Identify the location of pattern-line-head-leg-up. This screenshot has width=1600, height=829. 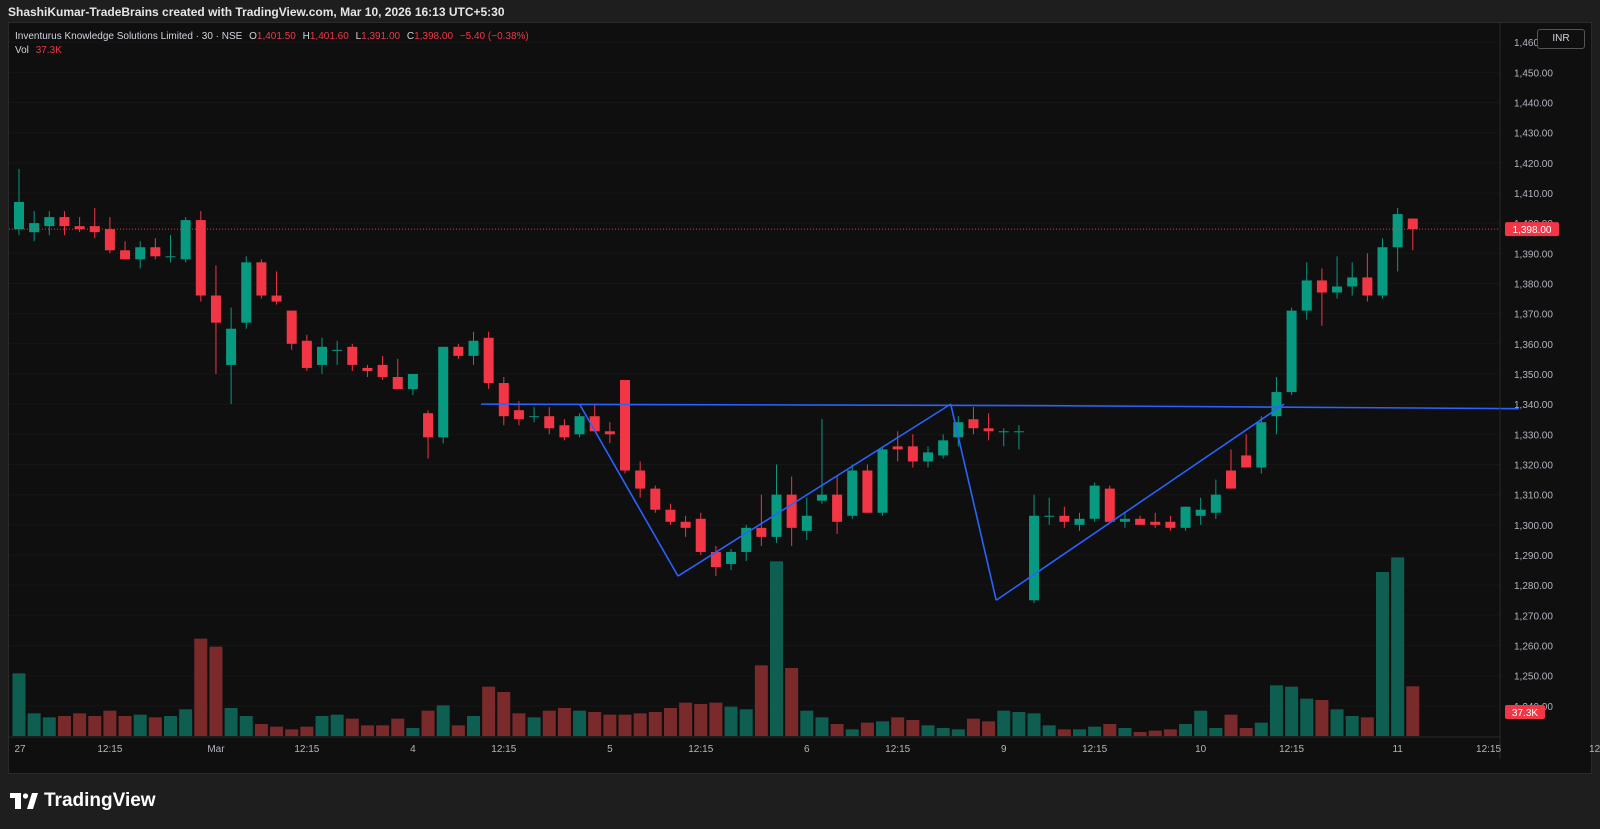
(814, 490).